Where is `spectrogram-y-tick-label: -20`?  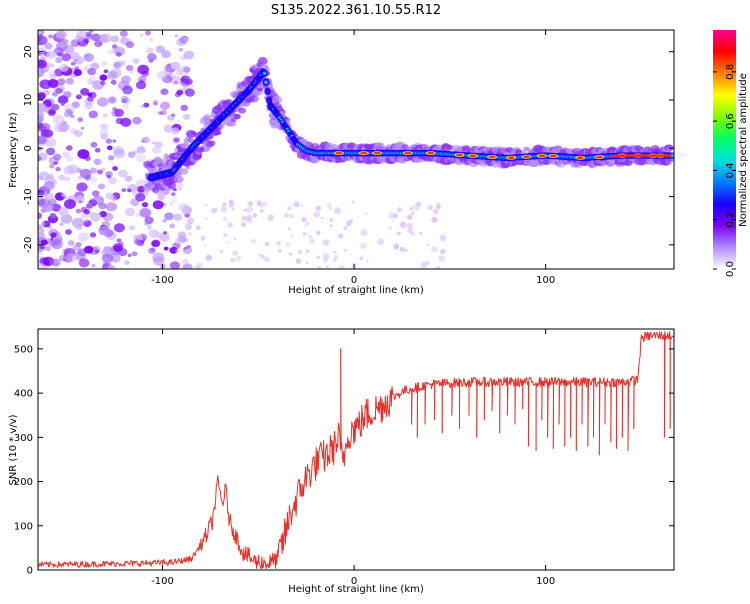
spectrogram-y-tick-label: -20 is located at coordinates (28, 245).